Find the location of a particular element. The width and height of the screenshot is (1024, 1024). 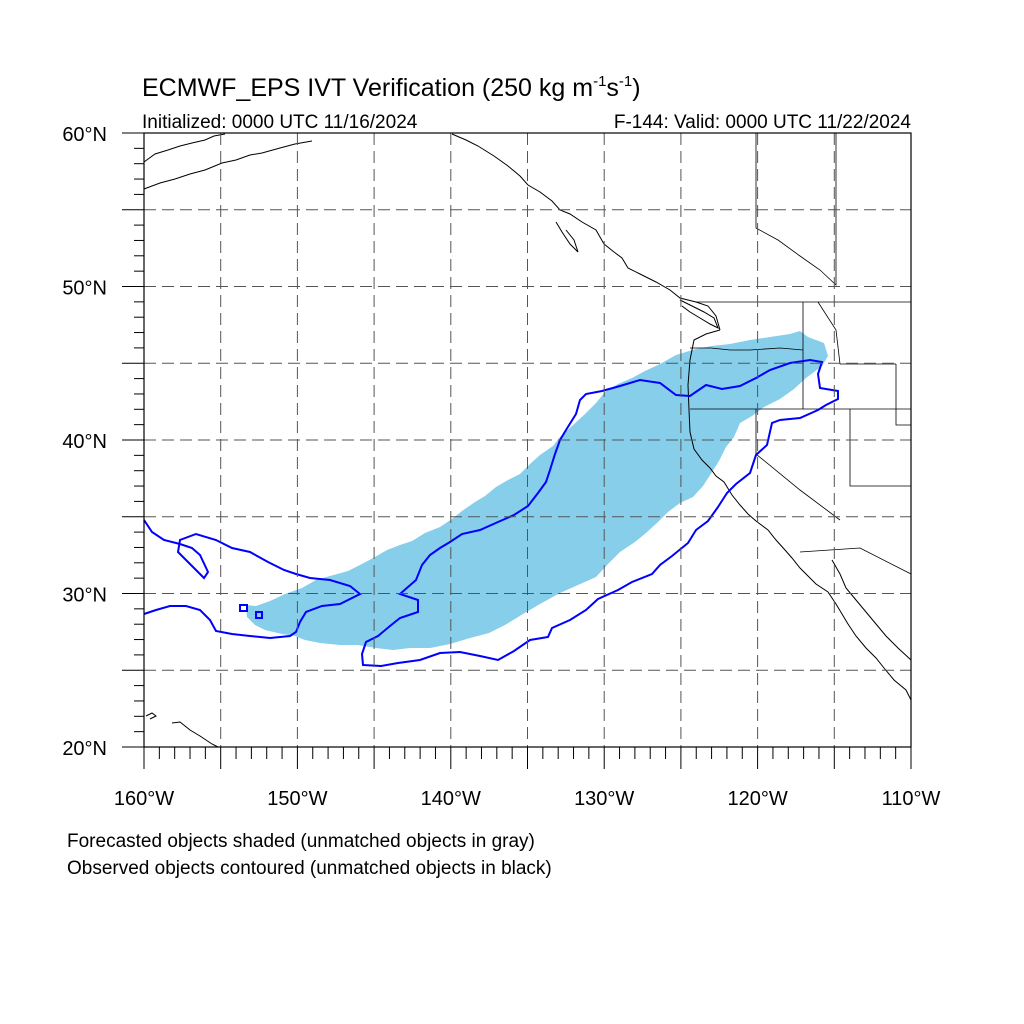

utah-border is located at coordinates (903, 395).